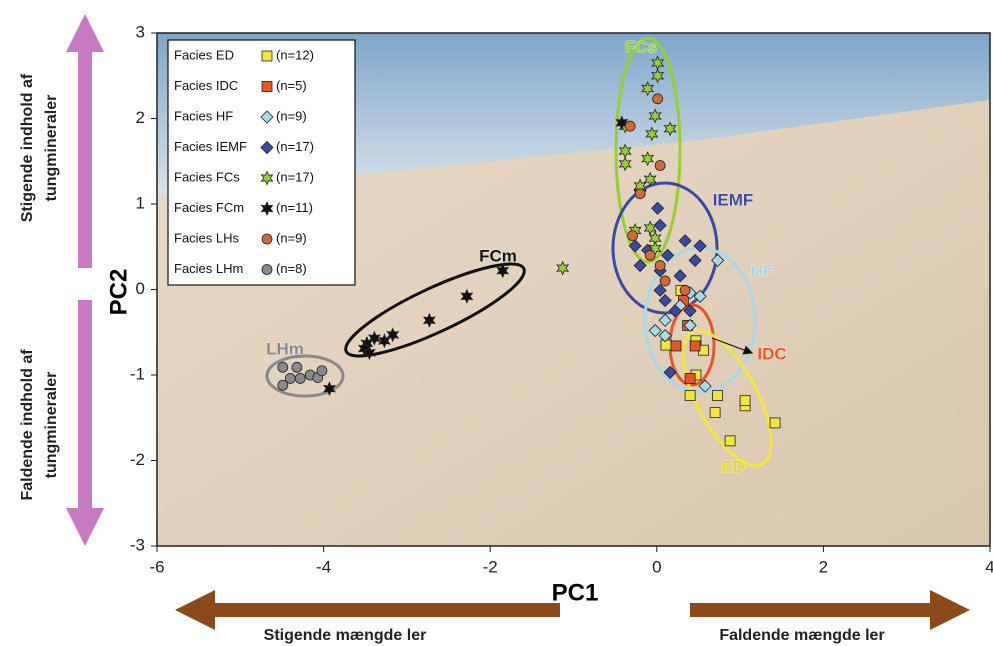 The image size is (993, 646). I want to click on legend-count: (n=12), so click(295, 54).